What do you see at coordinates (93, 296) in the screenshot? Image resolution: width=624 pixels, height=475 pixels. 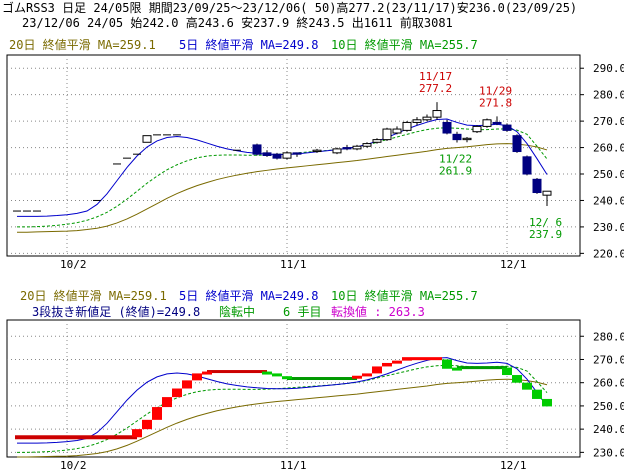 I see `bottom-legend-ma20: 20日 終値平滑 MA=259.1` at bounding box center [93, 296].